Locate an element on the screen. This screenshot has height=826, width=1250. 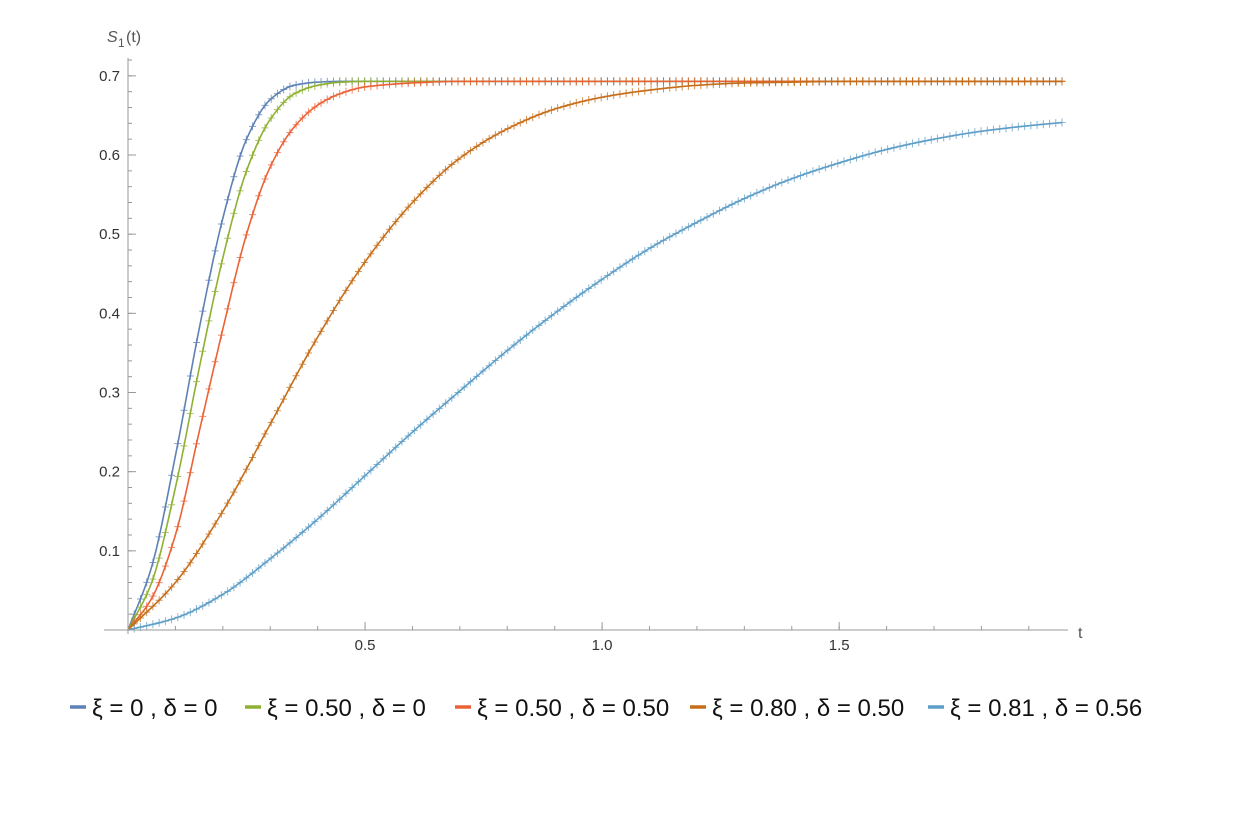
legend-item: ξ = 0.81 , δ = 0.56 is located at coordinates (1035, 708).